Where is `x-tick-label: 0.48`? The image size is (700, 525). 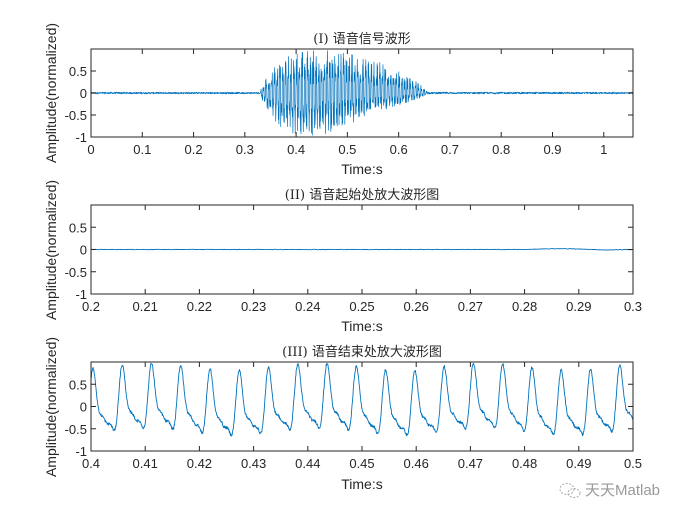
x-tick-label: 0.48 is located at coordinates (524, 463).